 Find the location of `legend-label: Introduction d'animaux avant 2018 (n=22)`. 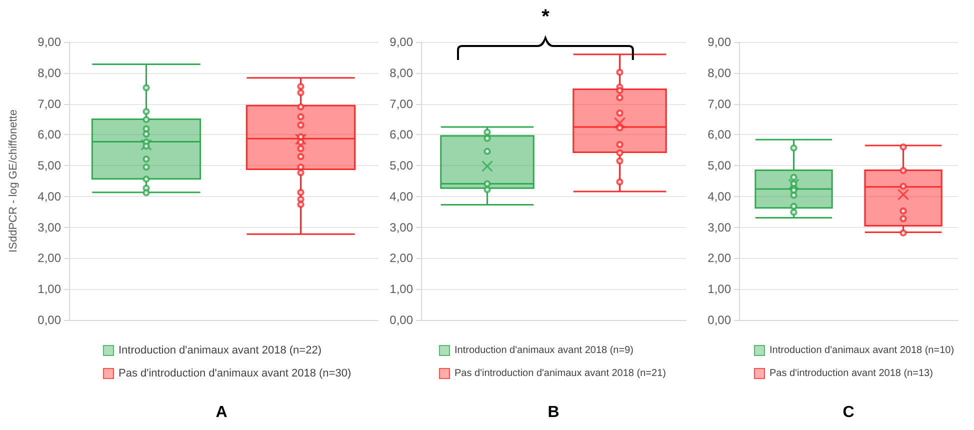

legend-label: Introduction d'animaux avant 2018 (n=22) is located at coordinates (220, 350).